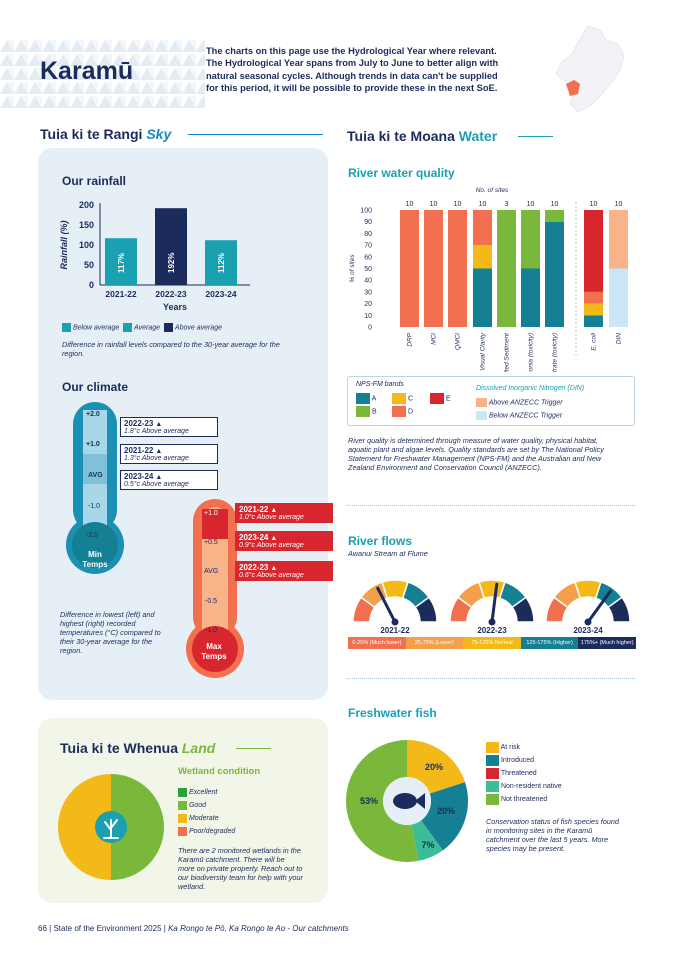 This screenshot has width=675, height=955. Describe the element at coordinates (530, 388) in the screenshot. I see `din-title: Dissolved Inorganic Nitrogen (DIN)` at that location.